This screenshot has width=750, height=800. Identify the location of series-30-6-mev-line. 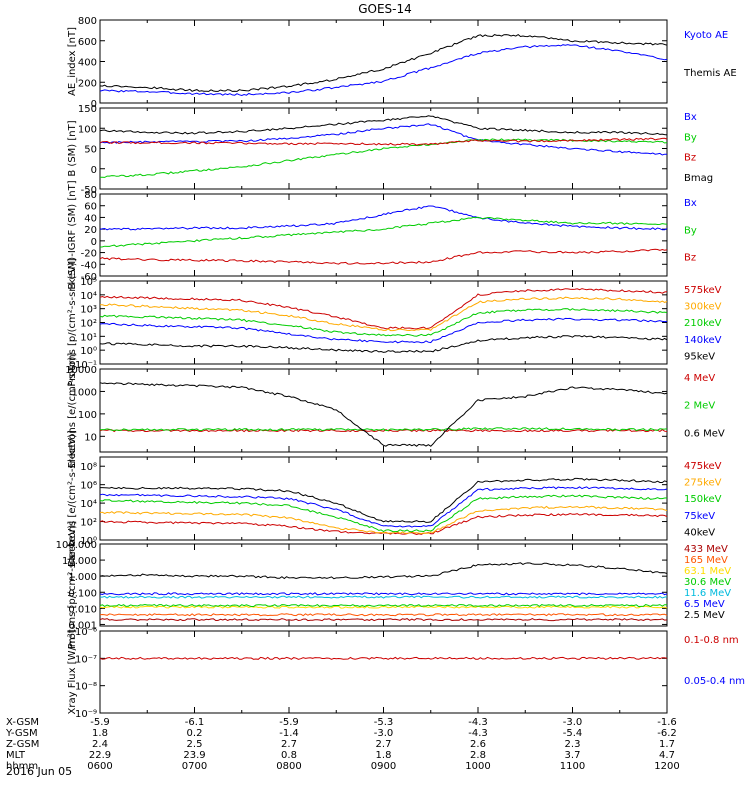
(383, 605).